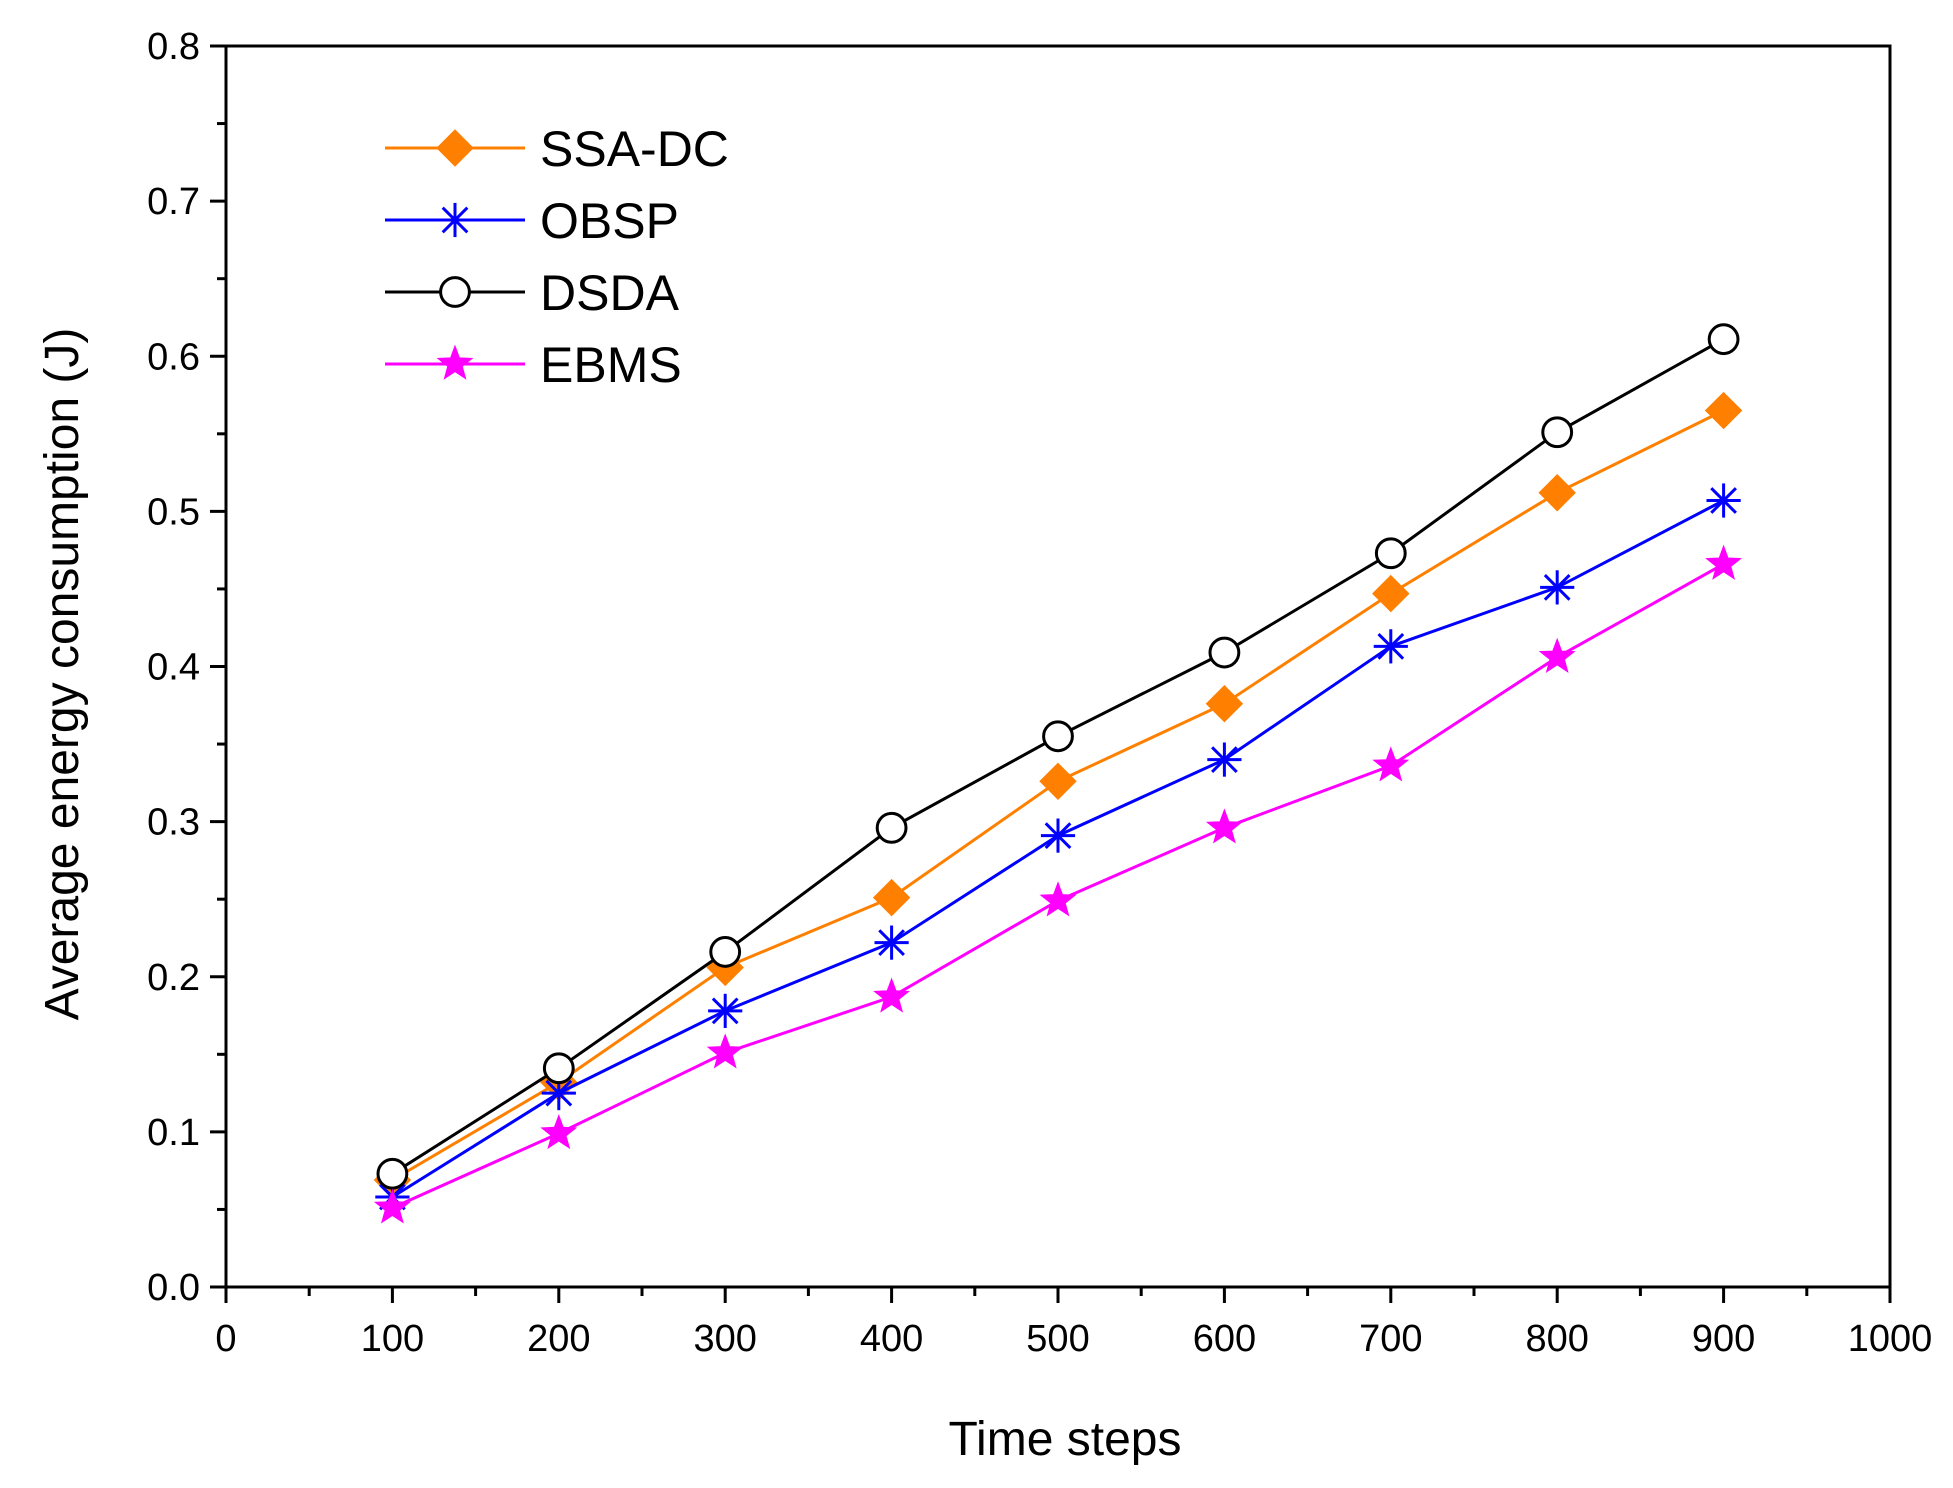  Describe the element at coordinates (1224, 1339) in the screenshot. I see `x-tick-label: 600` at that location.